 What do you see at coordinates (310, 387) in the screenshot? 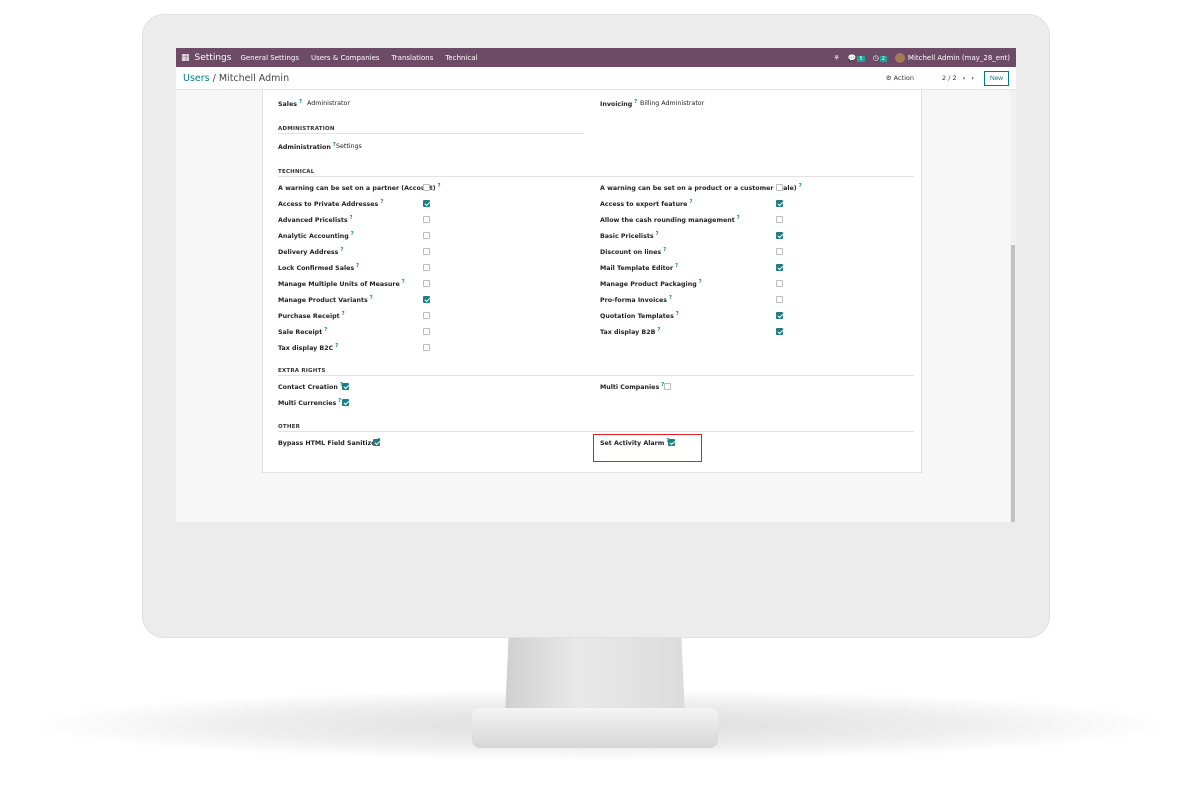
I see `field-label: Contact Creation?` at bounding box center [310, 387].